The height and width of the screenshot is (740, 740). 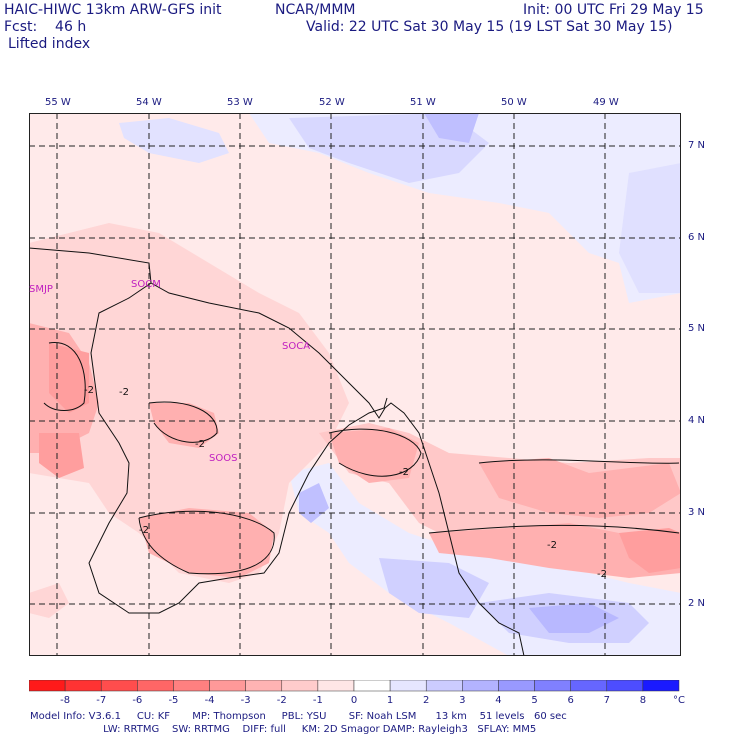 What do you see at coordinates (296, 346) in the screenshot?
I see `station-label: SOCA` at bounding box center [296, 346].